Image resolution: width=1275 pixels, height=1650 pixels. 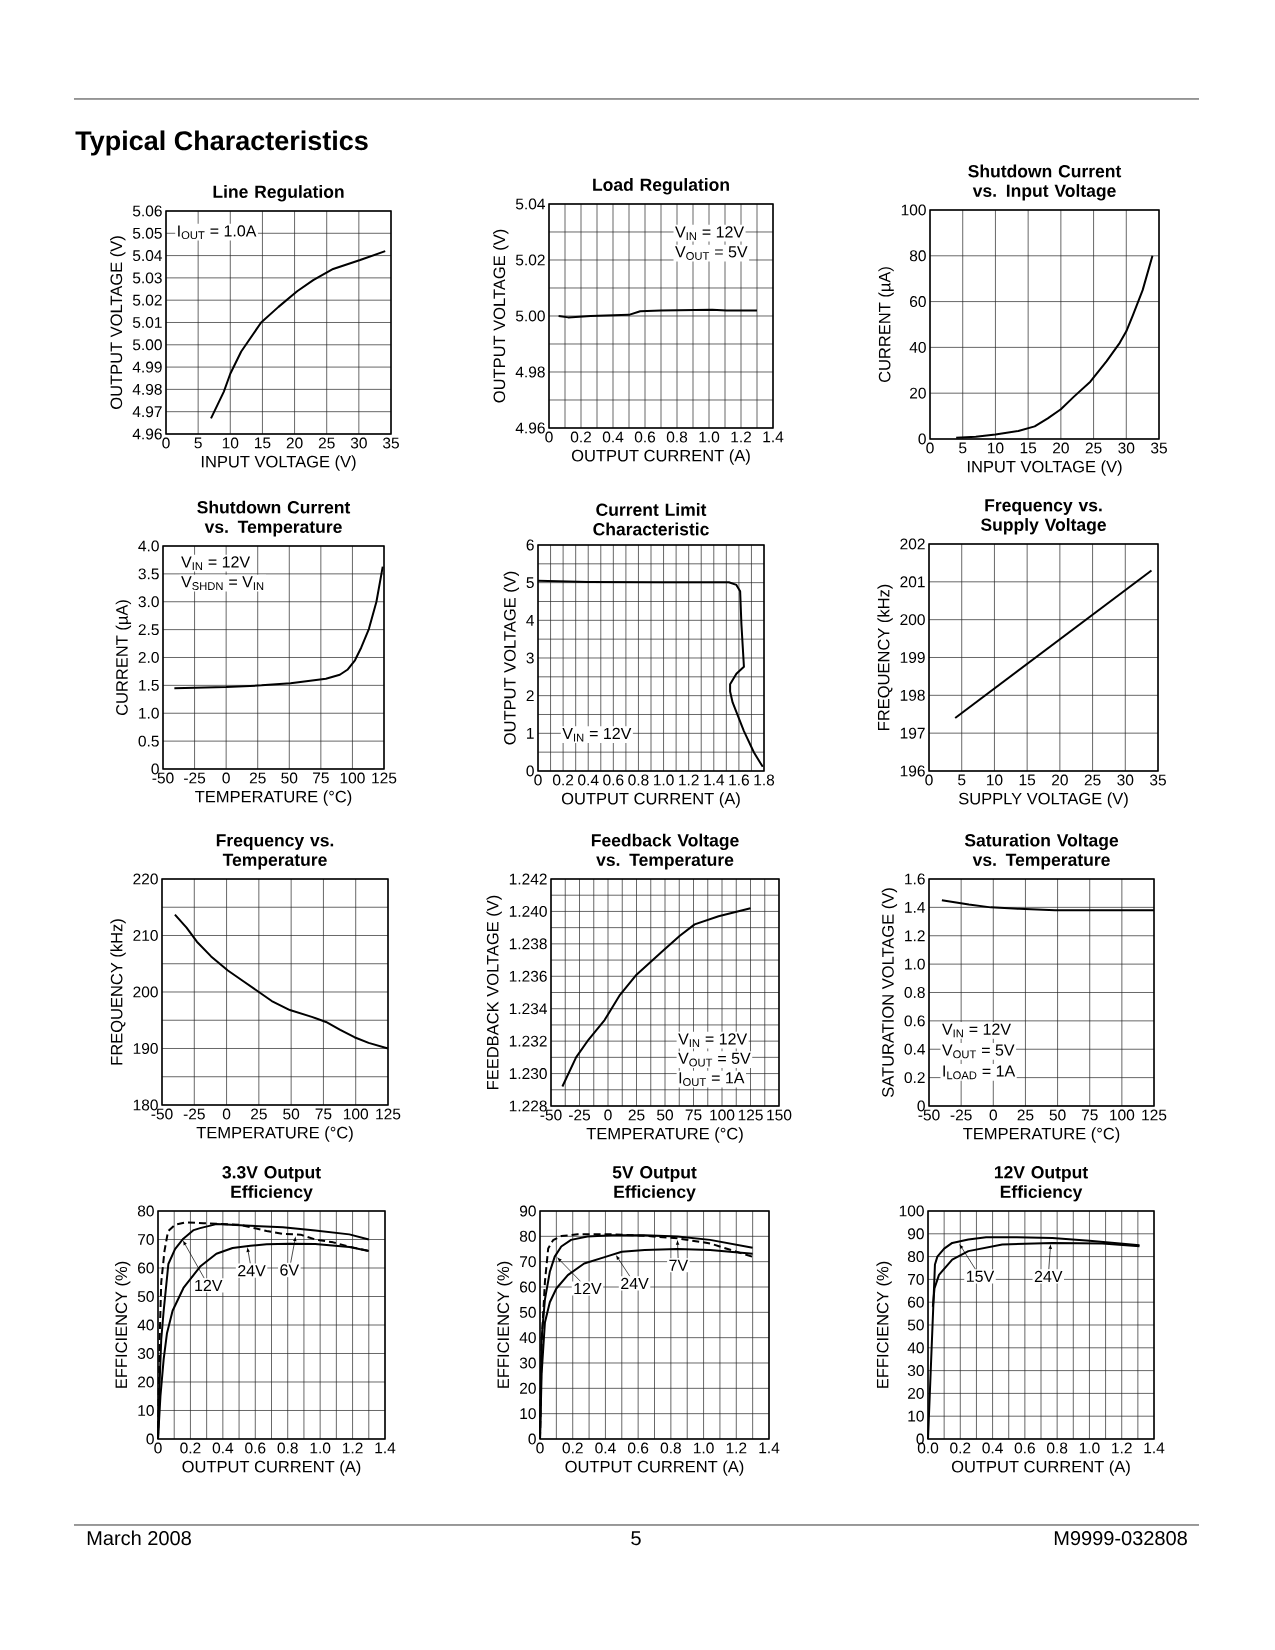 What do you see at coordinates (209, 1285) in the screenshot?
I see `annotation: 12V` at bounding box center [209, 1285].